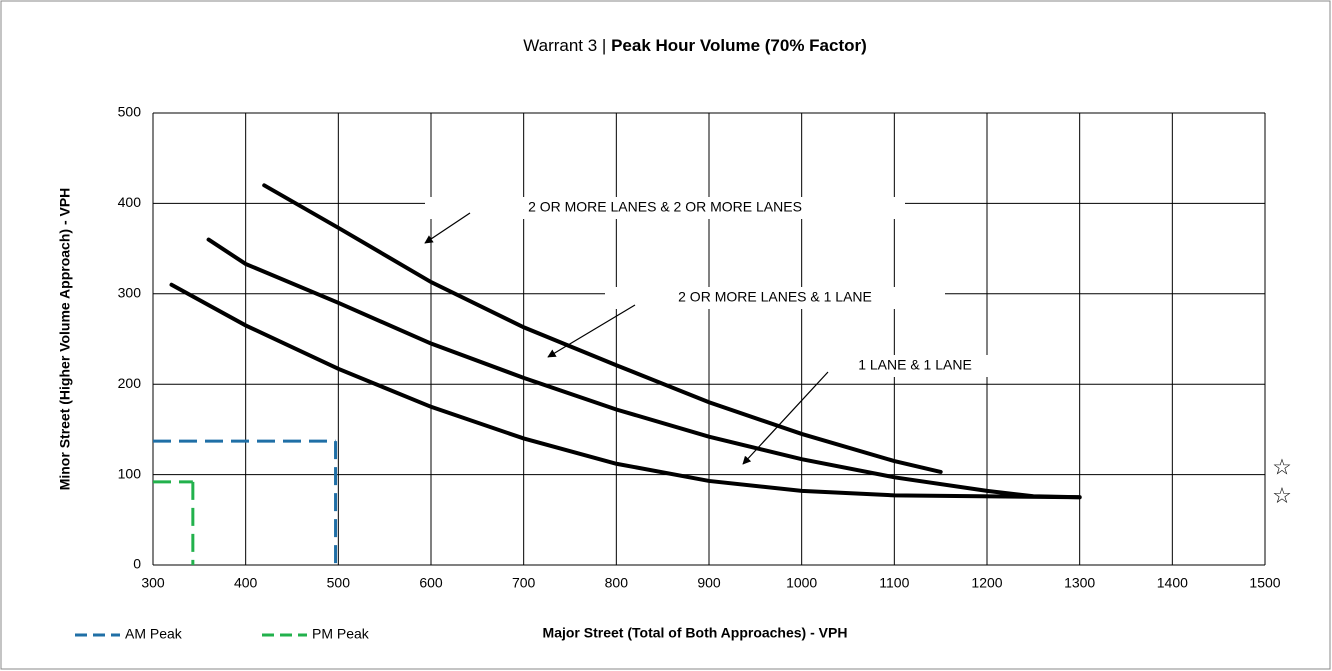  What do you see at coordinates (339, 583) in the screenshot?
I see `x-tick-label: 500` at bounding box center [339, 583].